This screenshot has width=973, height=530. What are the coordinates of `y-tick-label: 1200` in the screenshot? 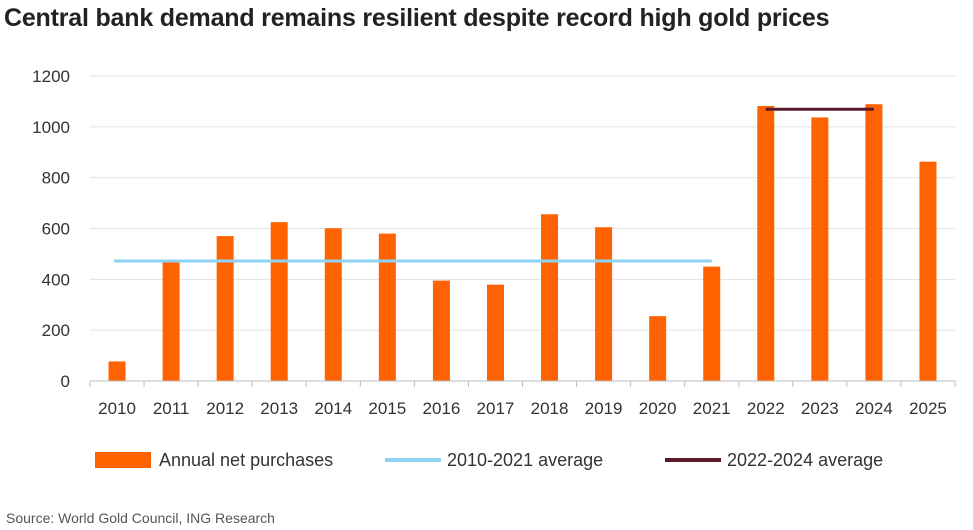 It's located at (51, 76).